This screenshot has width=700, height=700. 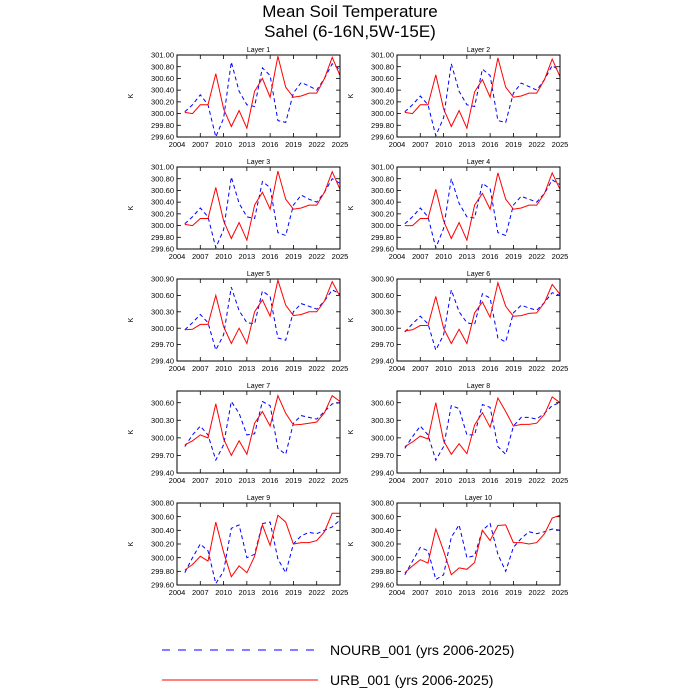 What do you see at coordinates (382, 455) in the screenshot?
I see `y-tick-label: 299.70` at bounding box center [382, 455].